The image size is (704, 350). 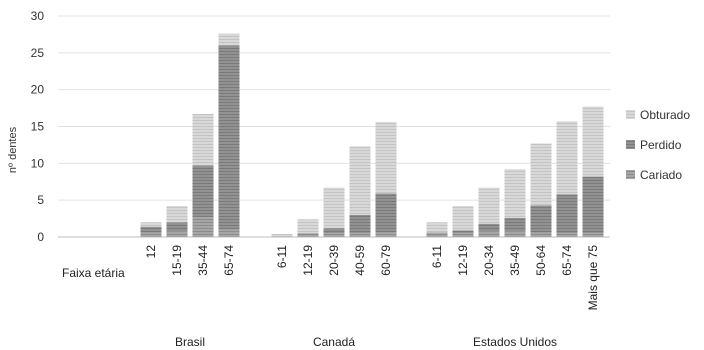 I want to click on y-axis-label: nº dentes, so click(x=13, y=149).